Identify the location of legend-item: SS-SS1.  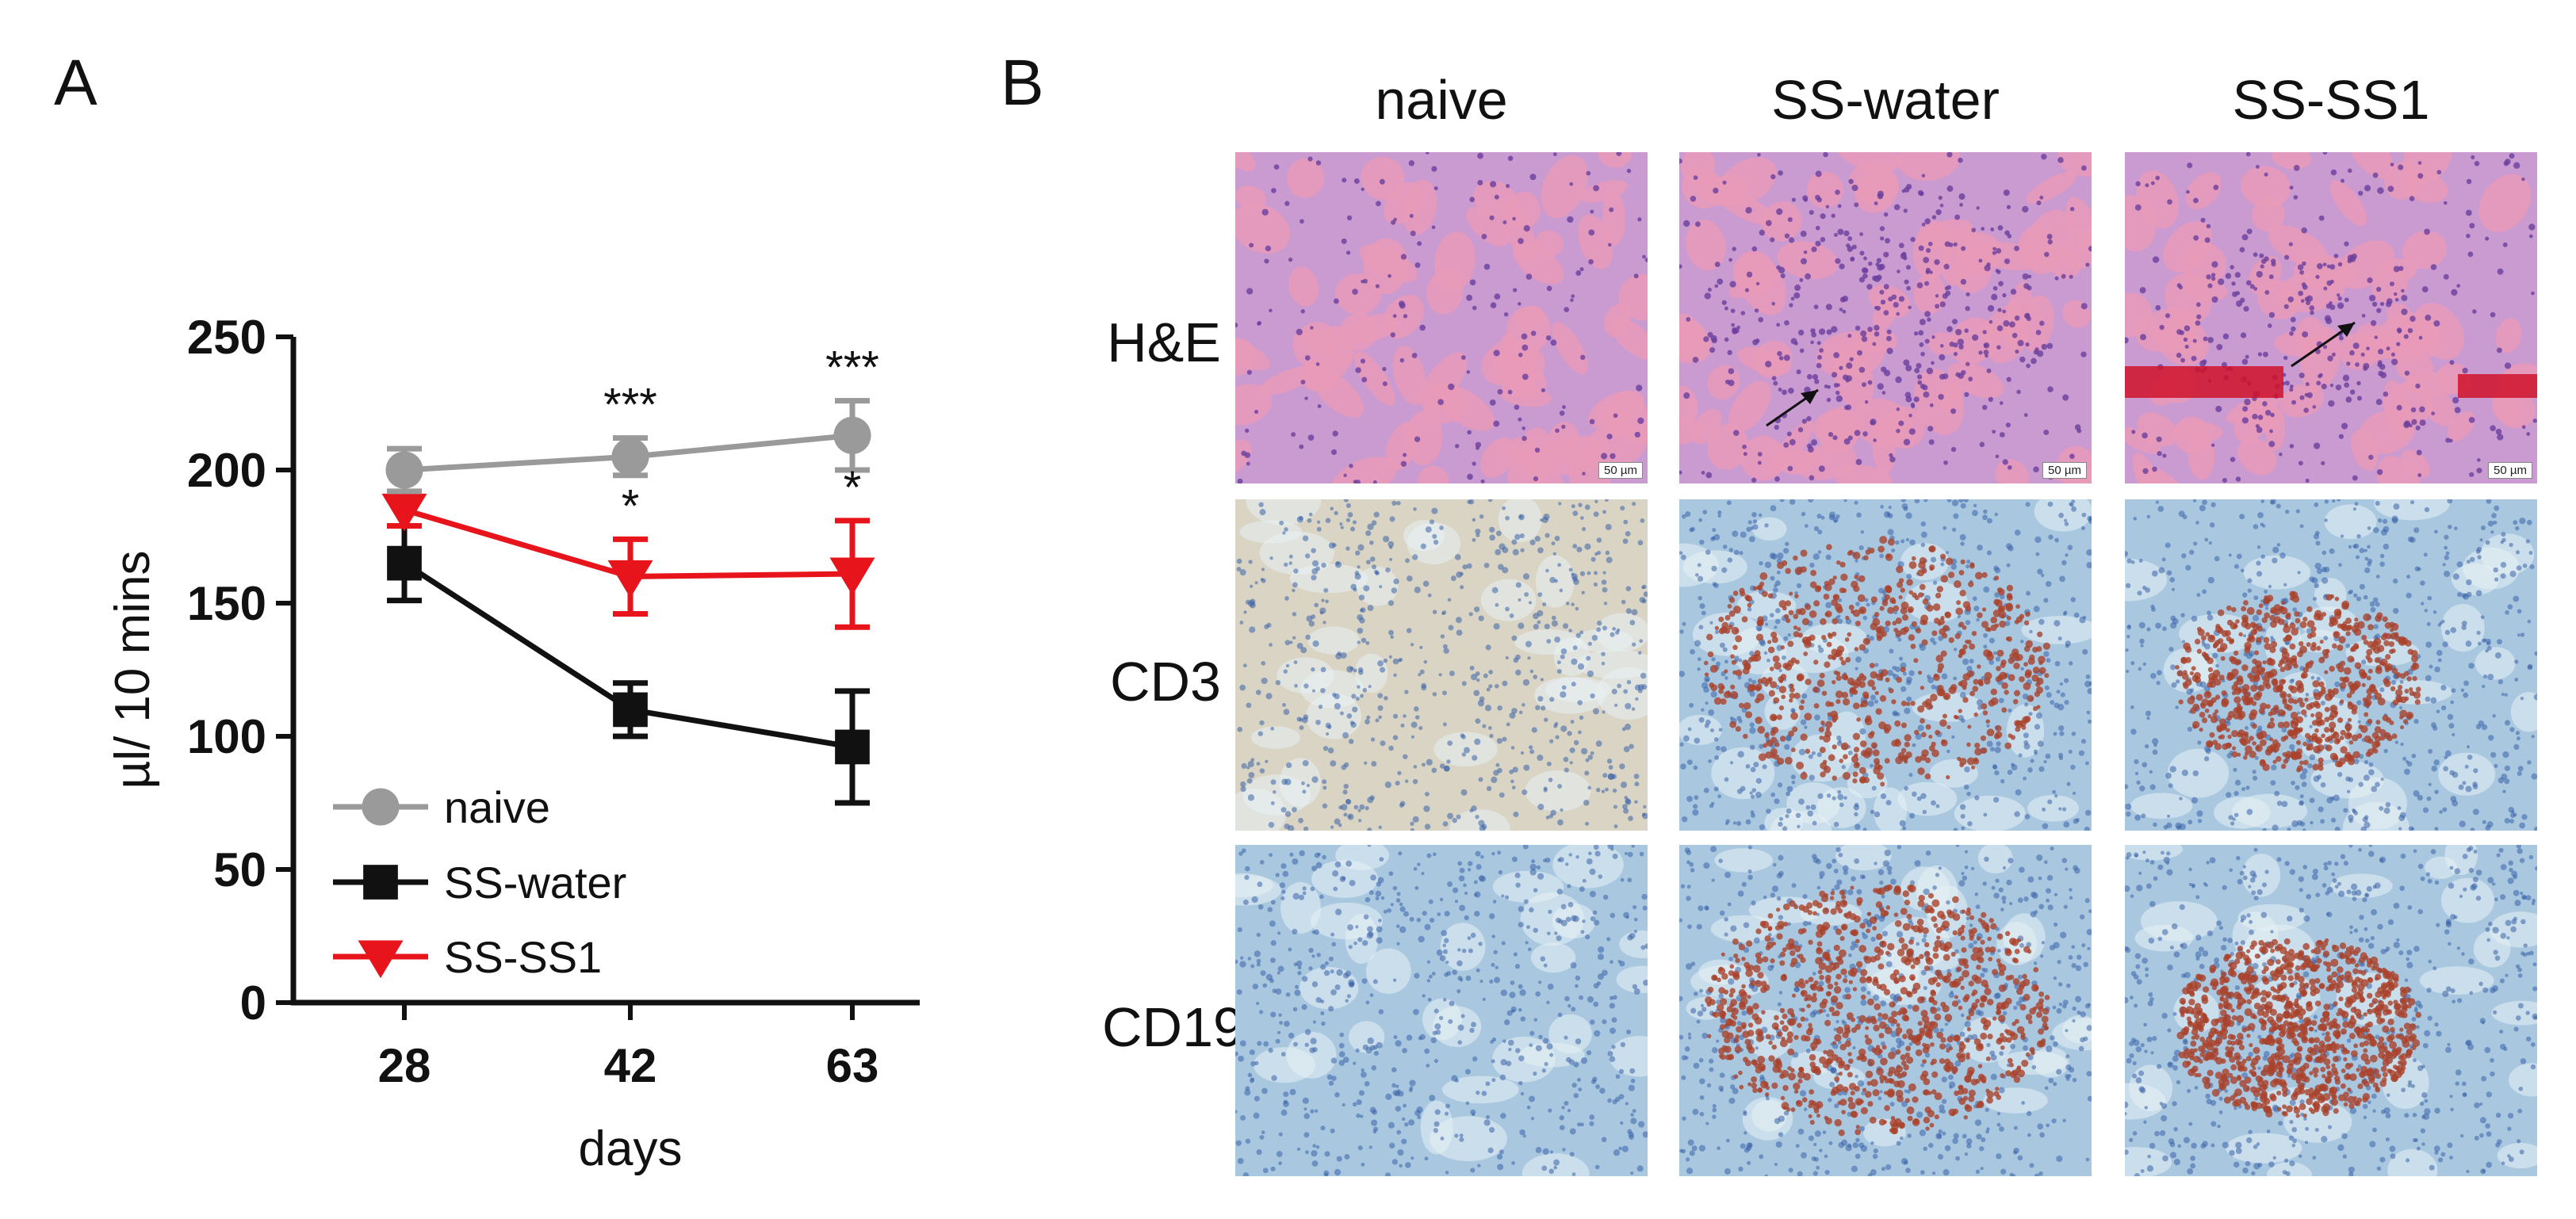
(467, 957).